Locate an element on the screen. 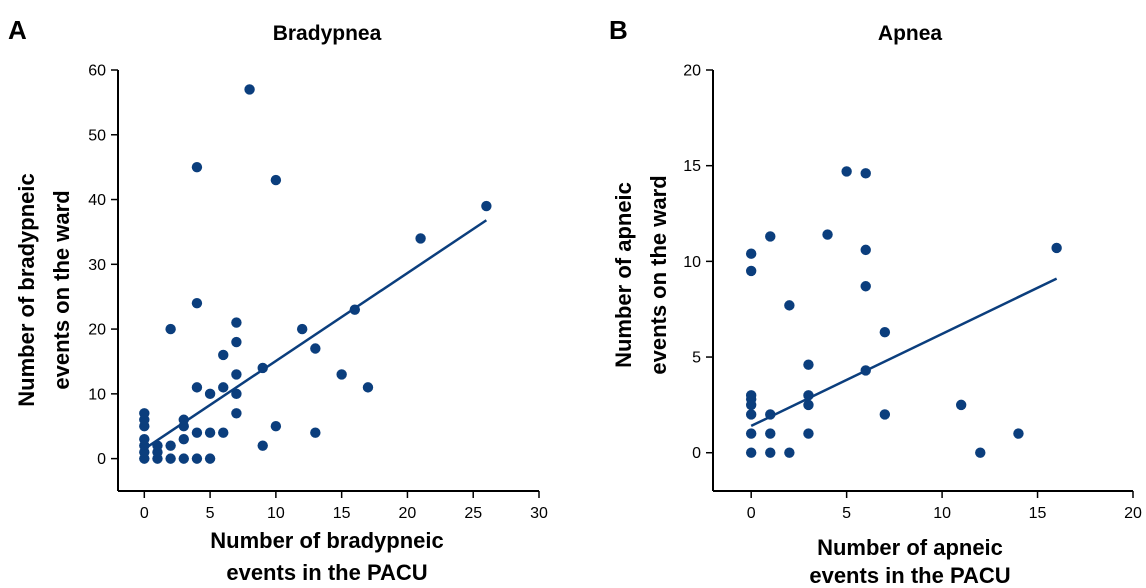  y-tick-label-b: 10 is located at coordinates (692, 262).